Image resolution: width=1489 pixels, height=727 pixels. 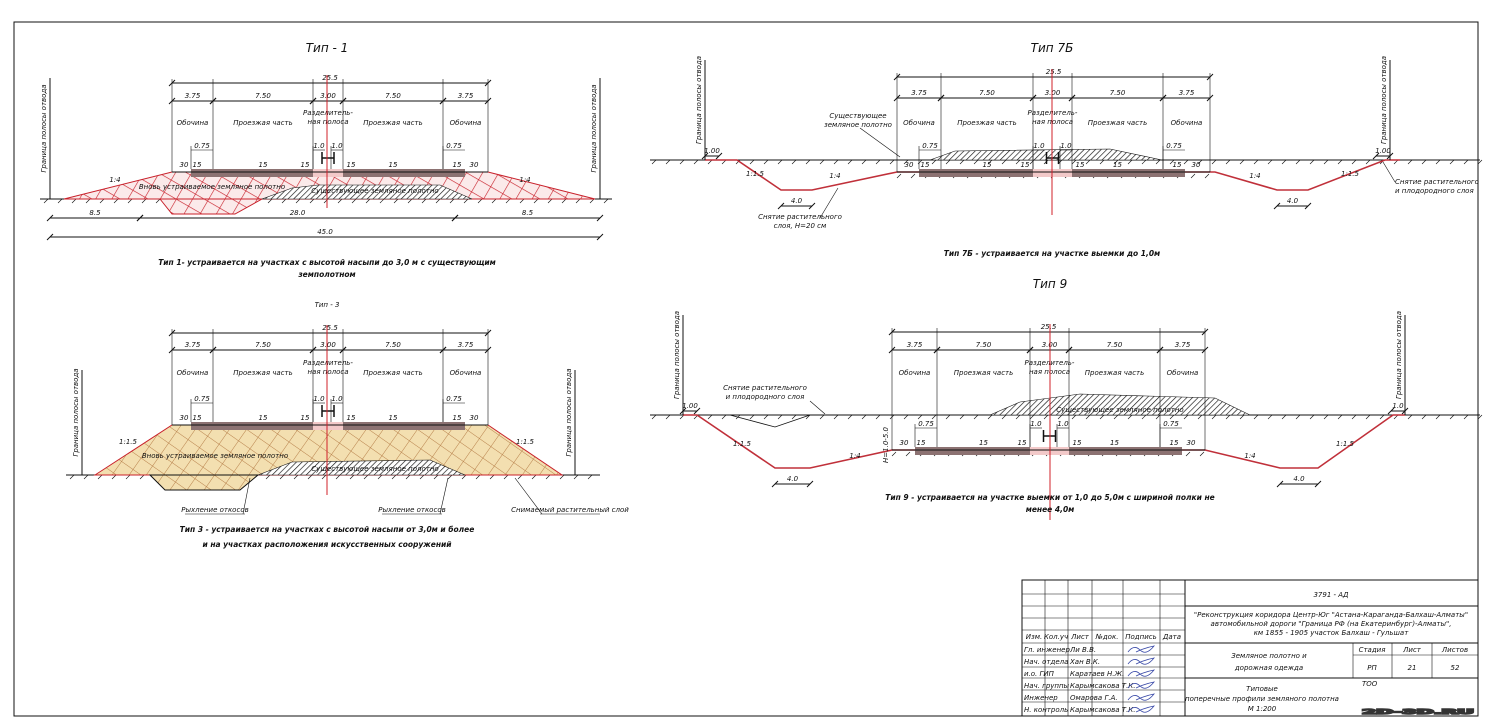 I want to click on dimension-value: 3.00, so click(x=328, y=345).